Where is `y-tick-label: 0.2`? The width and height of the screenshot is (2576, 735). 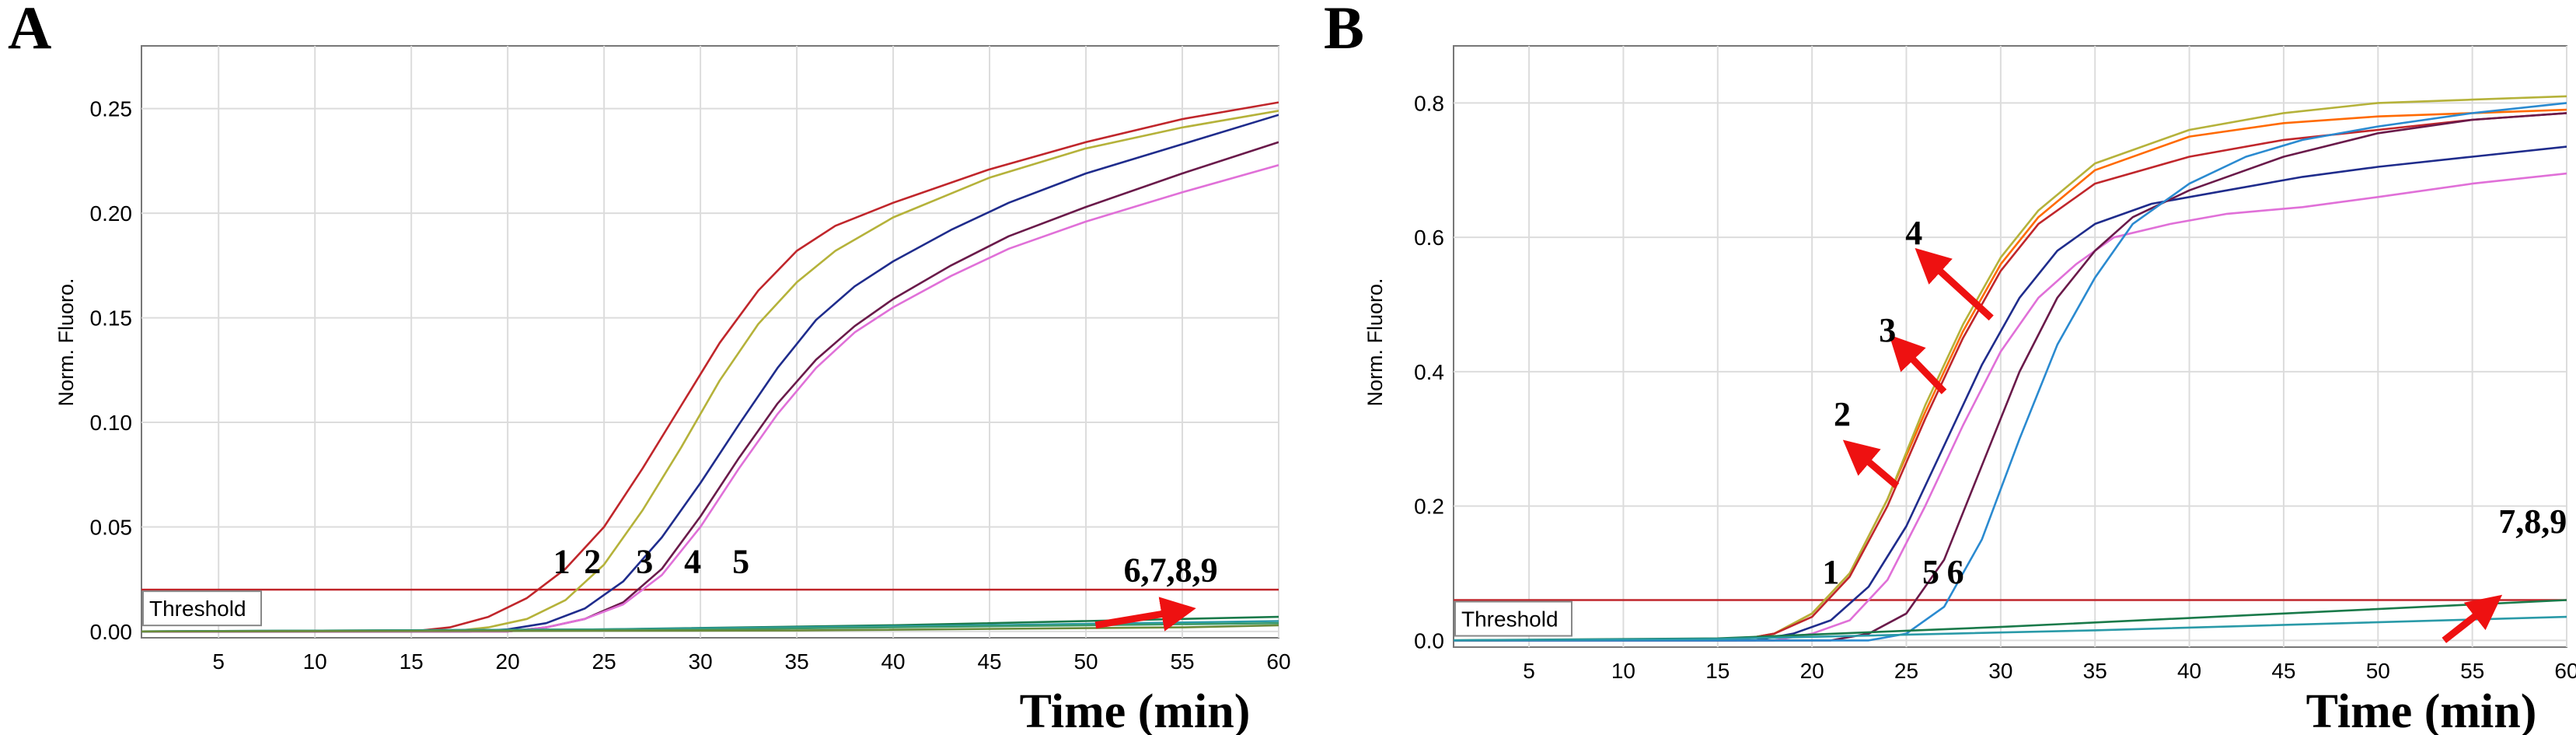
y-tick-label: 0.2 is located at coordinates (1429, 507).